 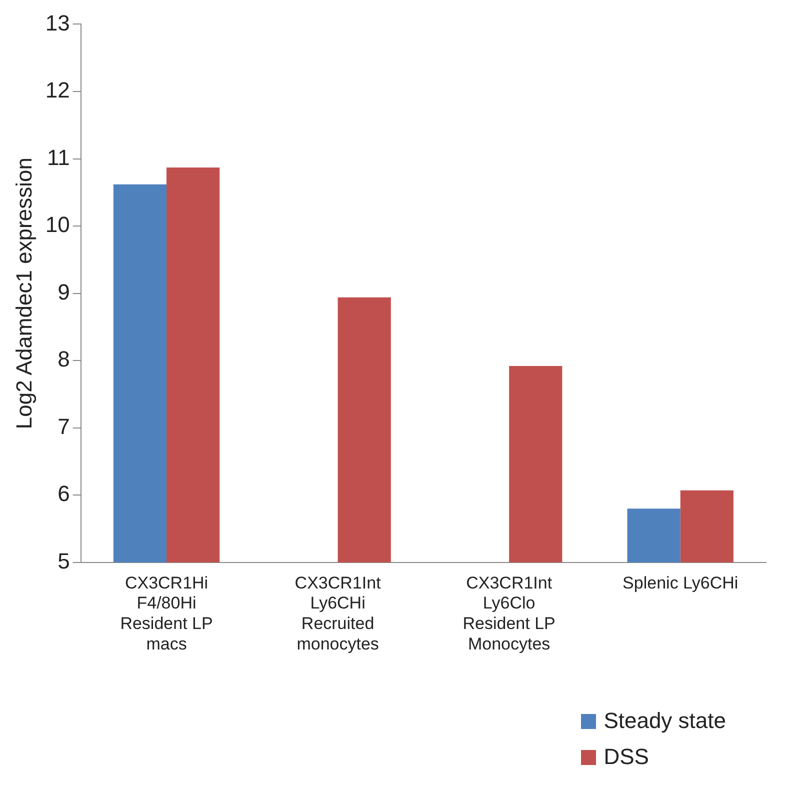 I want to click on y-axis-title: Log2 Adamdec1 expression, so click(x=23, y=294).